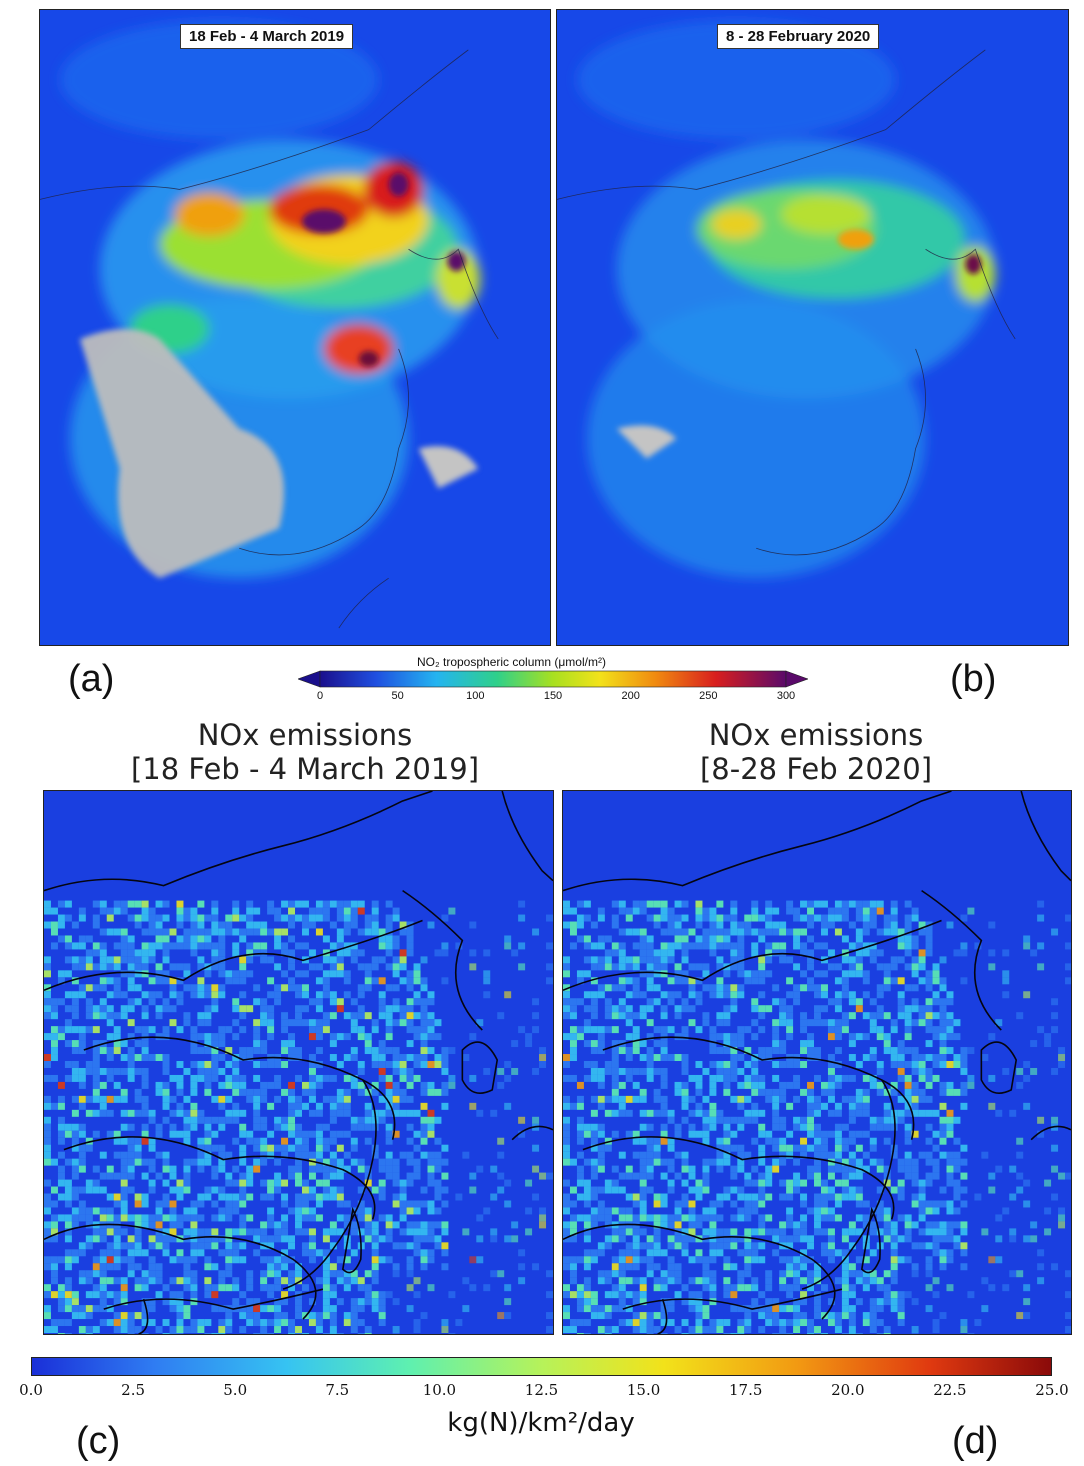 Image resolution: width=1084 pixels, height=1466 pixels. Describe the element at coordinates (541, 1390) in the screenshot. I see `colorbar-bottom-tick: 12.5` at that location.